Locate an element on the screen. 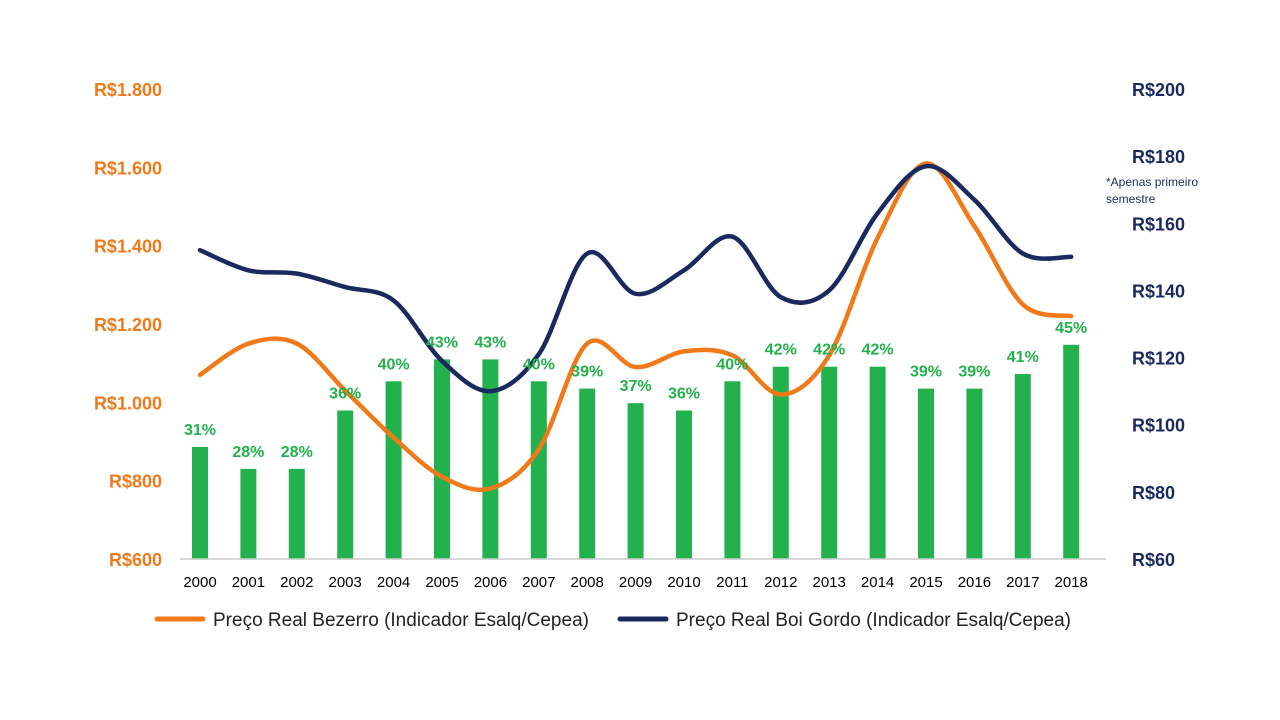  bar-2002 is located at coordinates (296, 513).